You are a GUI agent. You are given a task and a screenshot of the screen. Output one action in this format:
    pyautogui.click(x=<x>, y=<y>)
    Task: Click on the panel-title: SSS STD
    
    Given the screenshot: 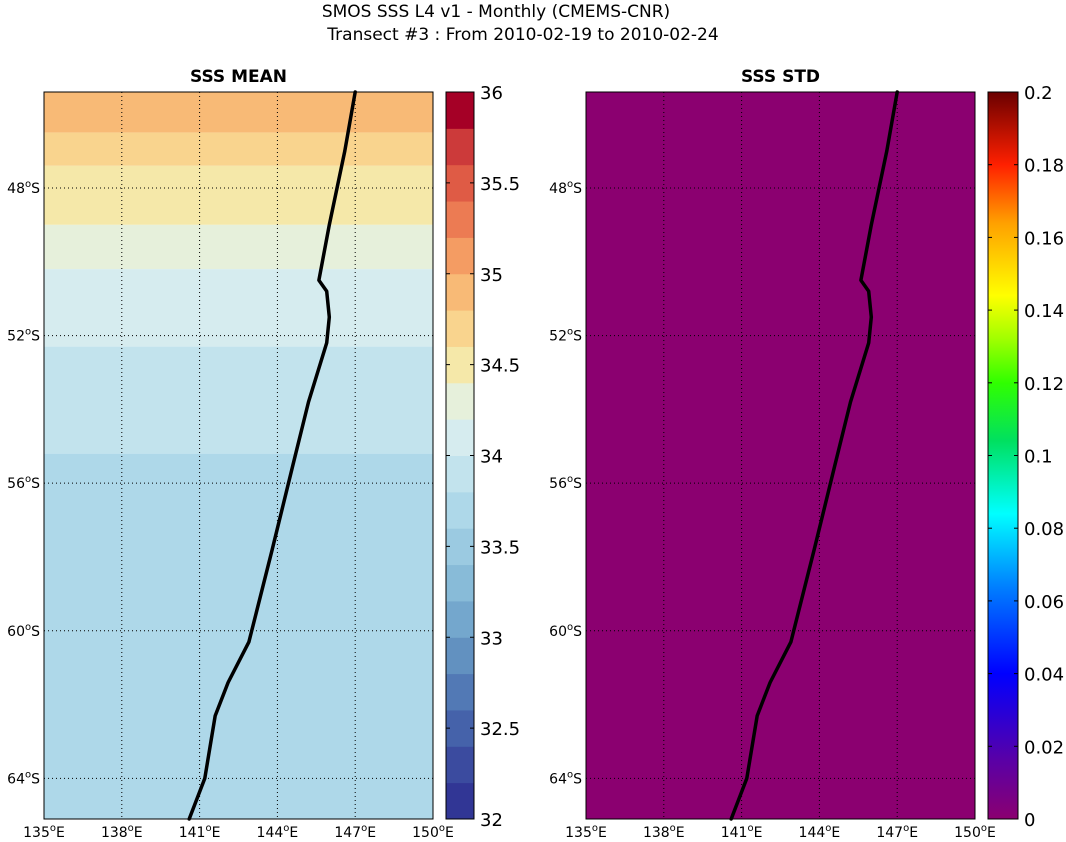 What is the action you would take?
    pyautogui.click(x=780, y=77)
    